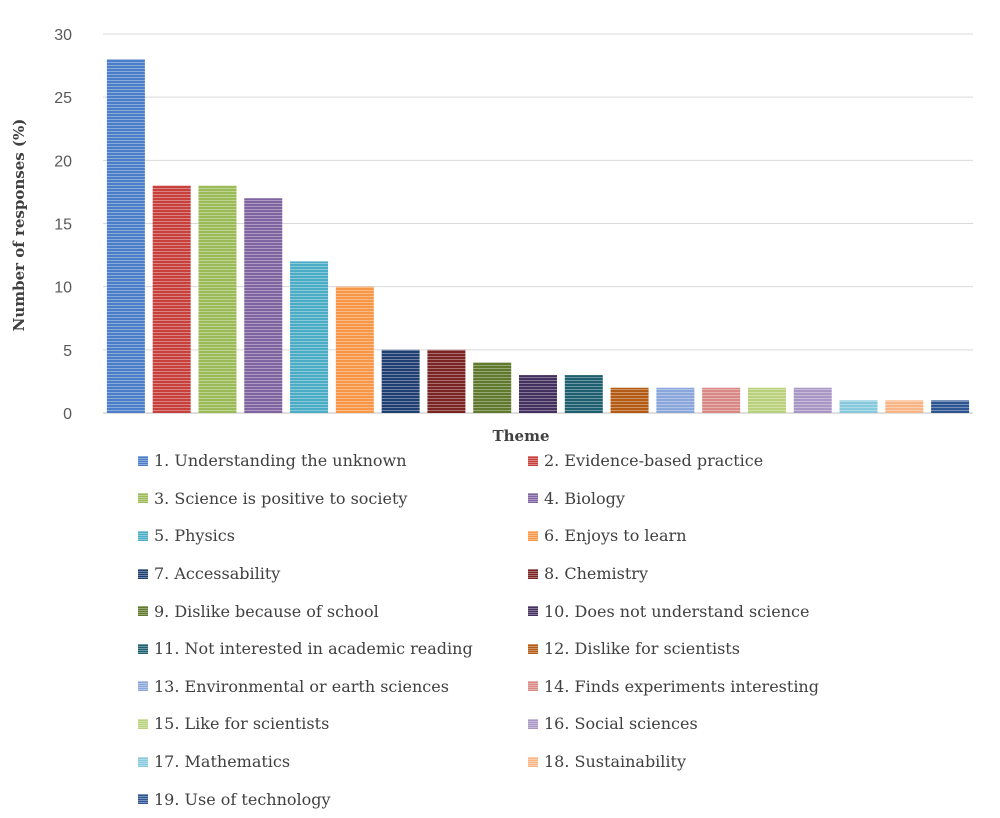  Describe the element at coordinates (681, 686) in the screenshot. I see `legend-label: 14. Finds experiments interesting` at that location.